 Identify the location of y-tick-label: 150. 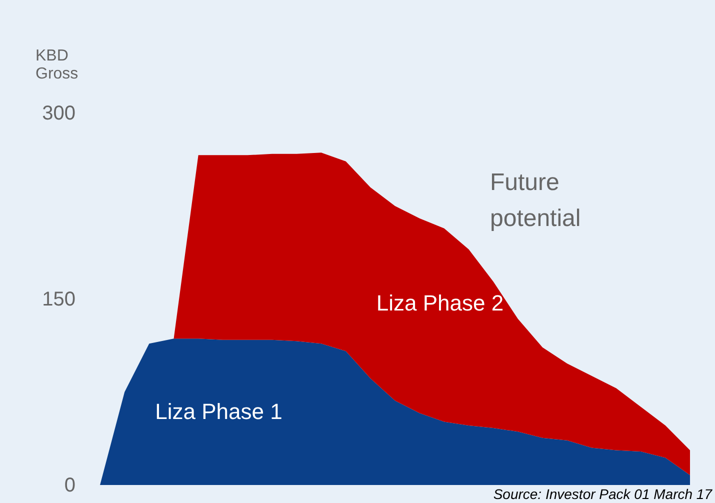
(59, 299).